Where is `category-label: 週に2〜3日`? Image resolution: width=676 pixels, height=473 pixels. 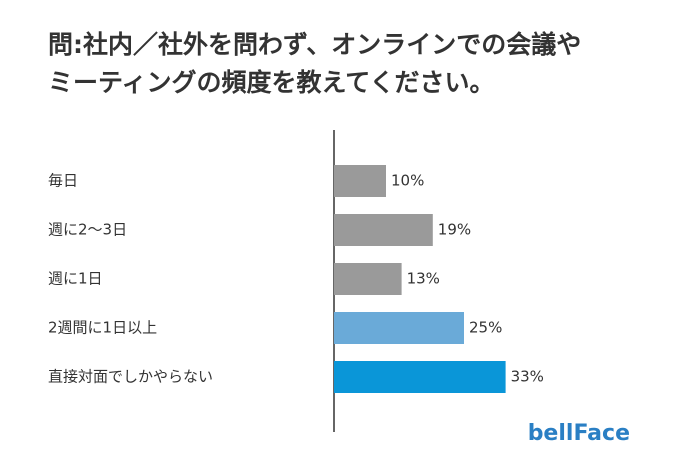
category-label: 週に2〜3日 is located at coordinates (87, 230).